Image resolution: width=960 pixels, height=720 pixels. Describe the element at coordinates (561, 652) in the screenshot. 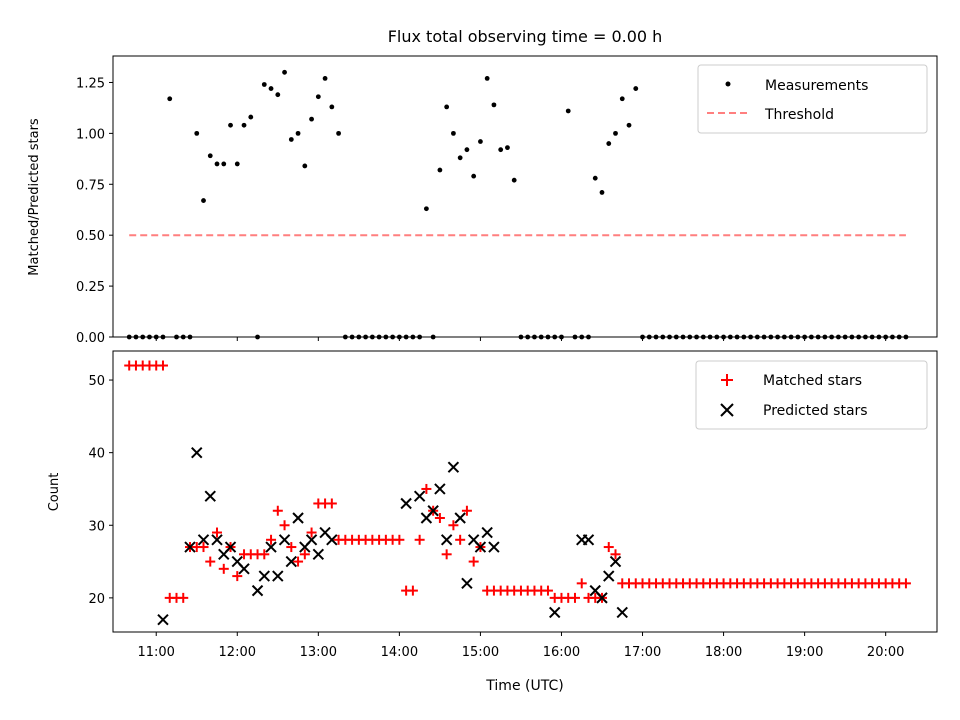

I see `x-tick-label: 16:00` at that location.